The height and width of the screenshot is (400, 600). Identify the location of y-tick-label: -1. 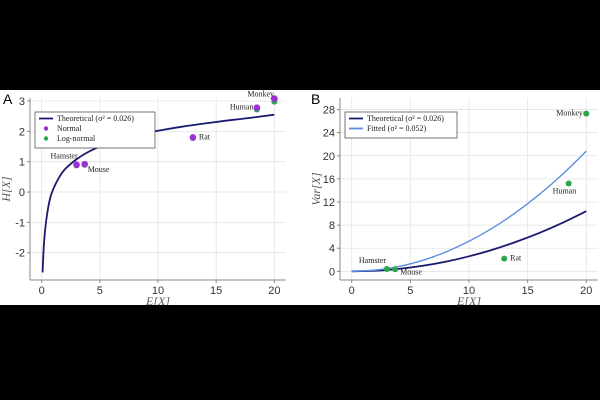
(20, 223).